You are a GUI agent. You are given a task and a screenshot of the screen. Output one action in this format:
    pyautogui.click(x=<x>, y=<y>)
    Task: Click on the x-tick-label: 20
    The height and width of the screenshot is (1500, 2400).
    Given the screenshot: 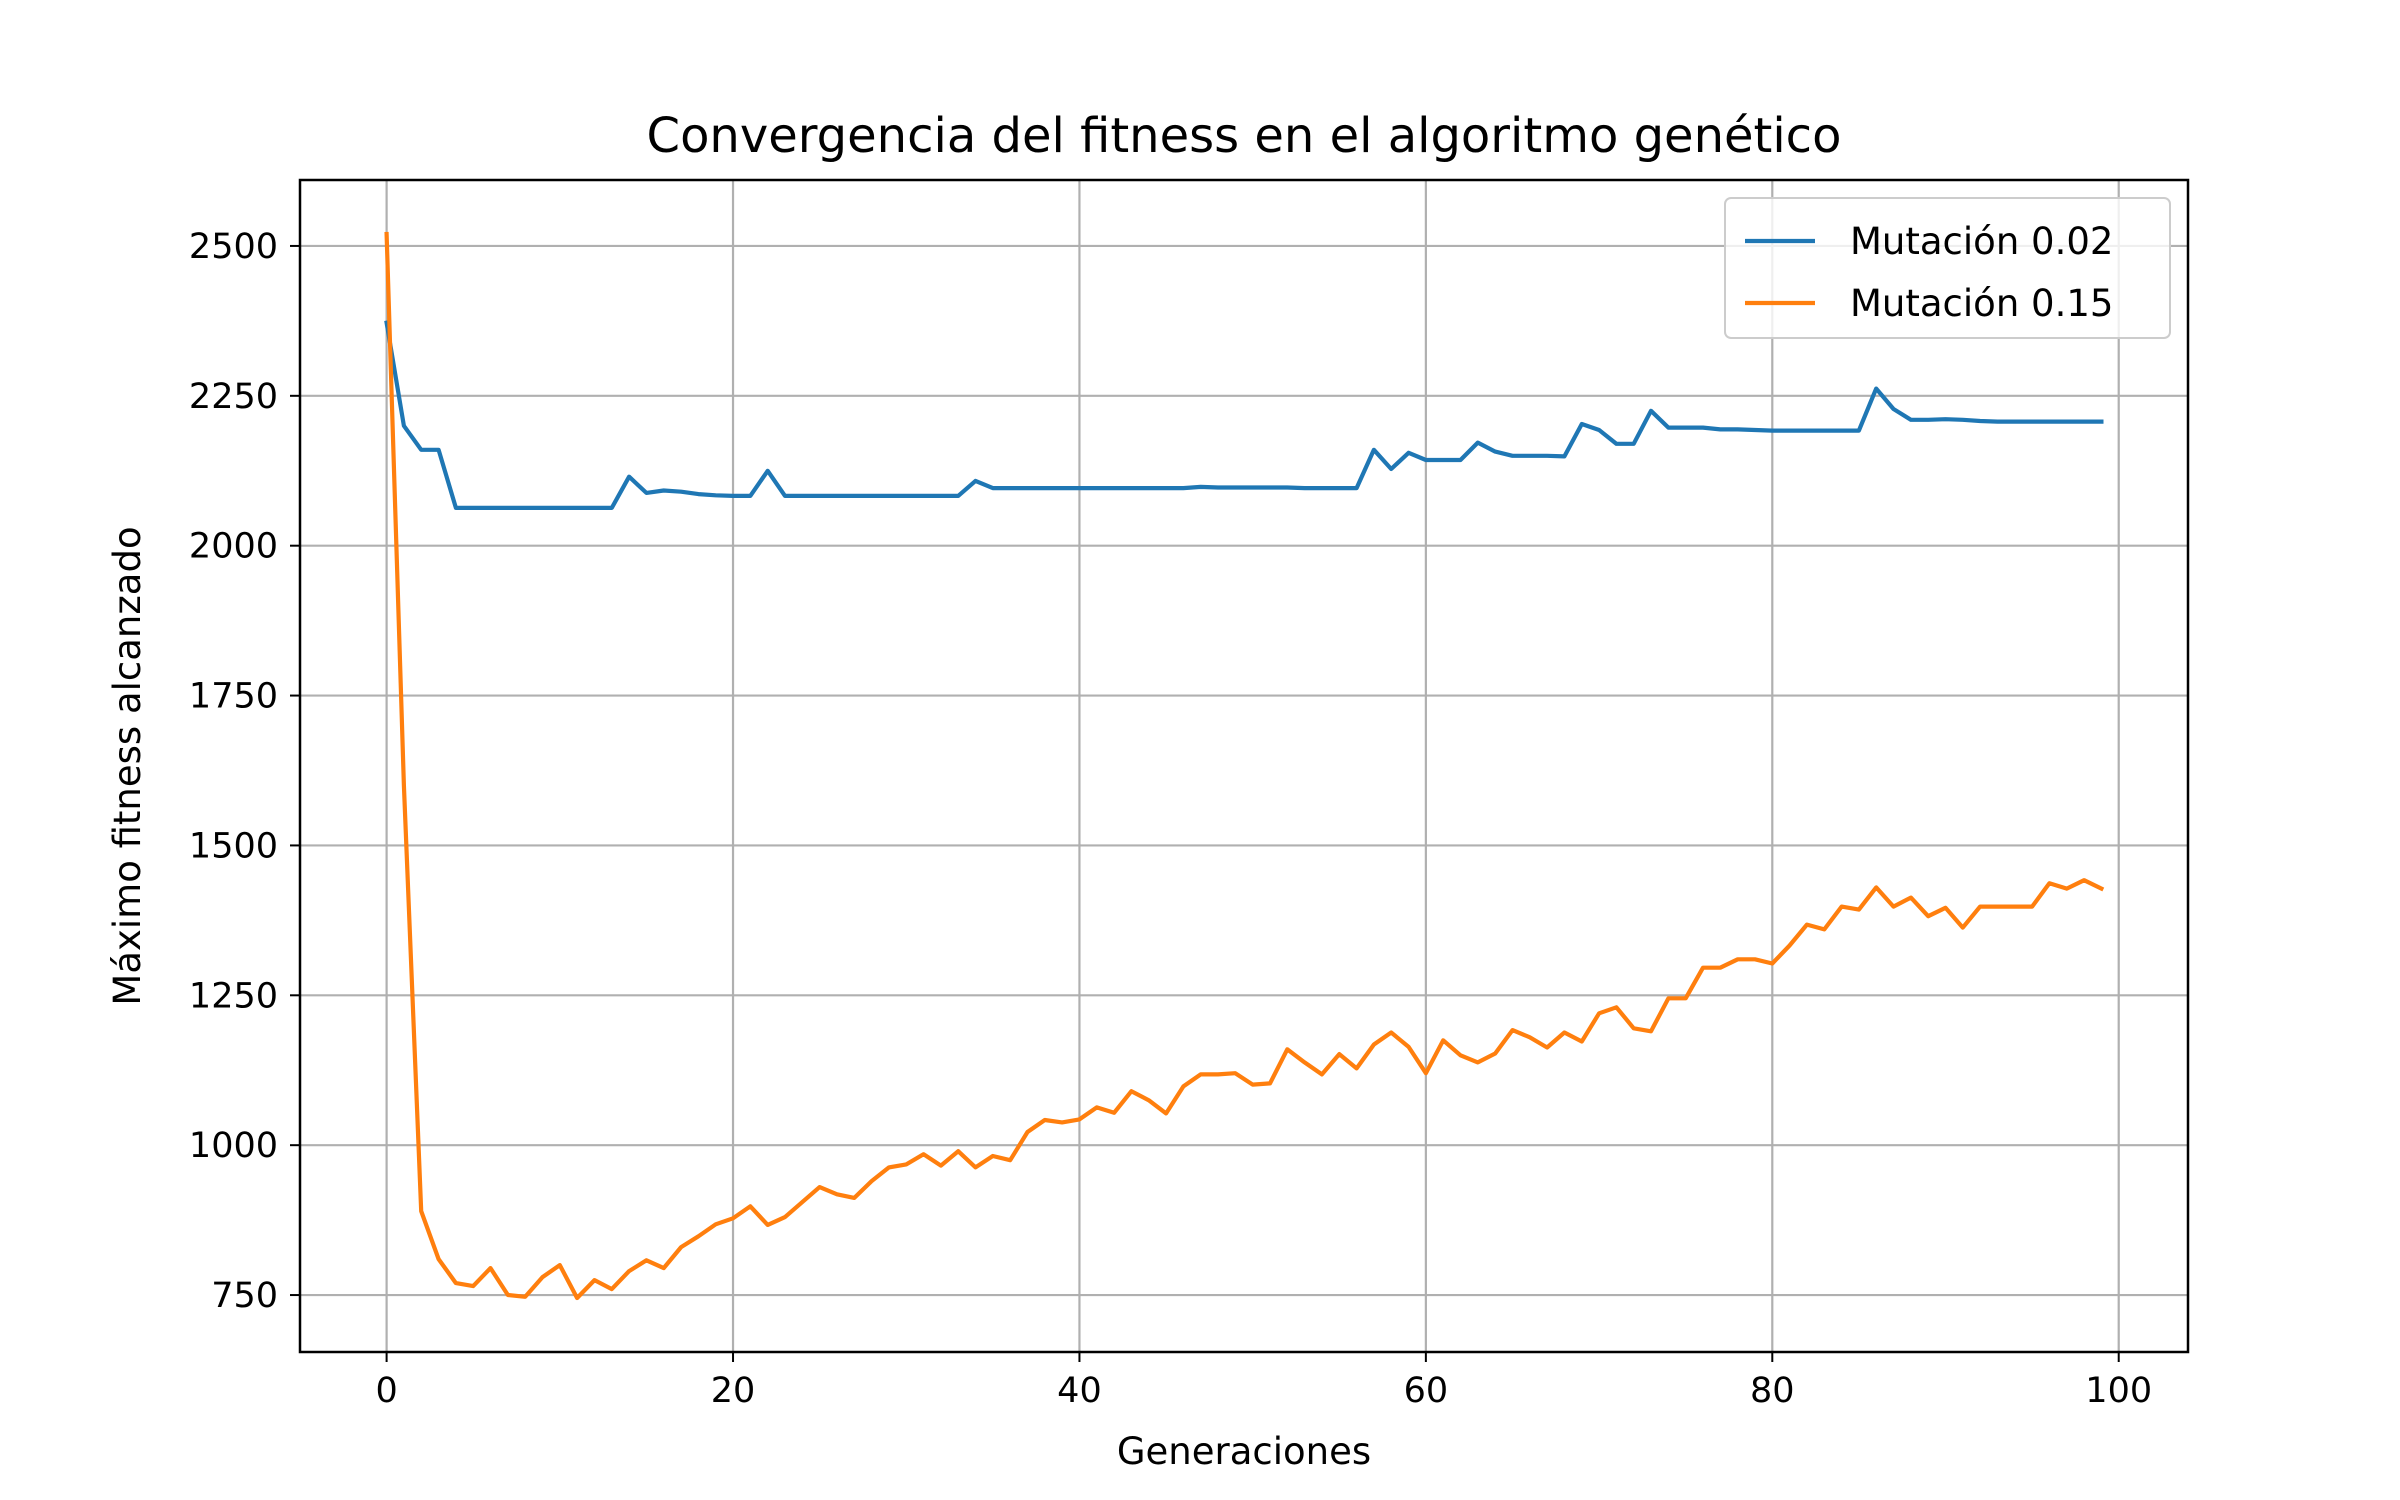 What is the action you would take?
    pyautogui.click(x=733, y=1391)
    